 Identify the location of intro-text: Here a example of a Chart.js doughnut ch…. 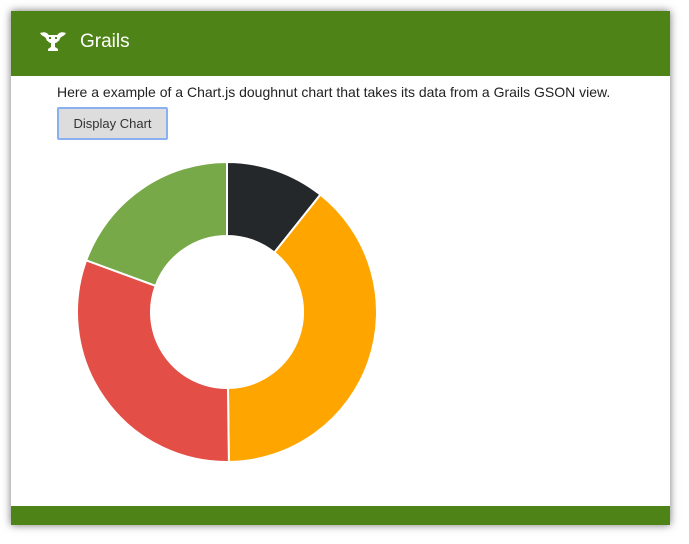
(334, 92).